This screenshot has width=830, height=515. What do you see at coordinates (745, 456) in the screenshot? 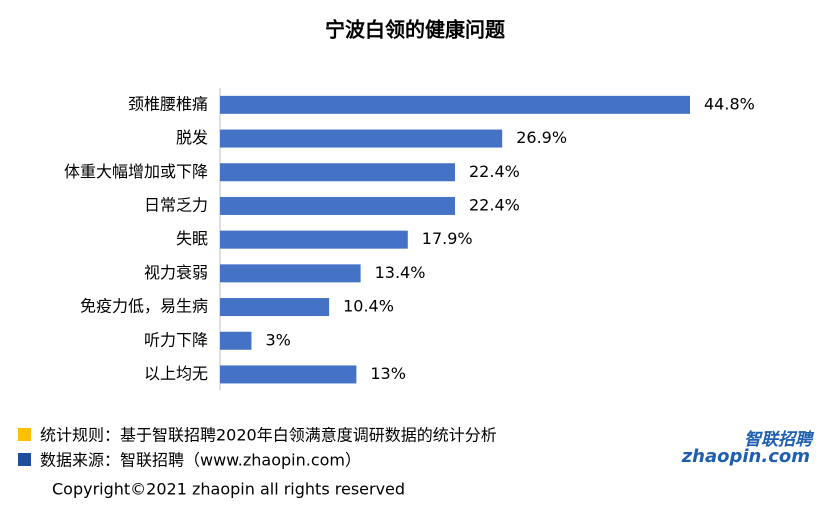
I see `logo-site: zhaopin.com` at bounding box center [745, 456].